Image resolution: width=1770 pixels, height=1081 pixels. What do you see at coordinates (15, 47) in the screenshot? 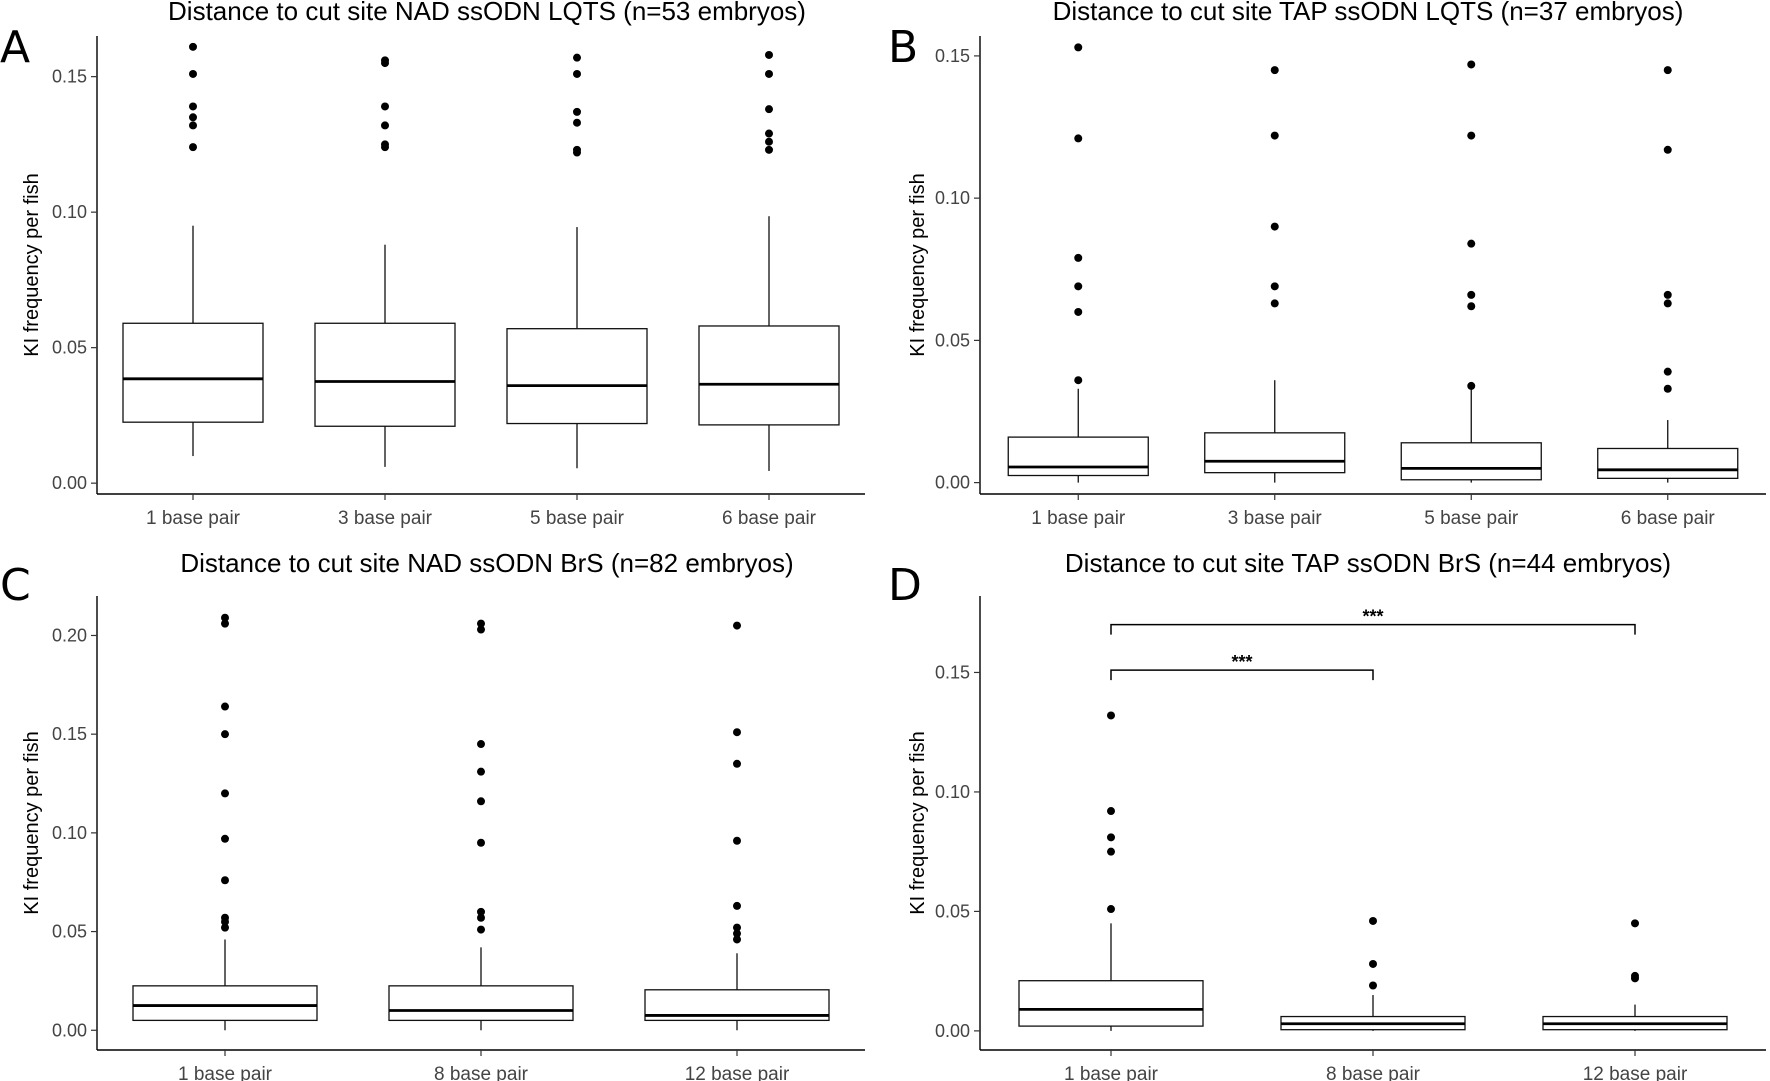
I see `panel-letter: A` at bounding box center [15, 47].